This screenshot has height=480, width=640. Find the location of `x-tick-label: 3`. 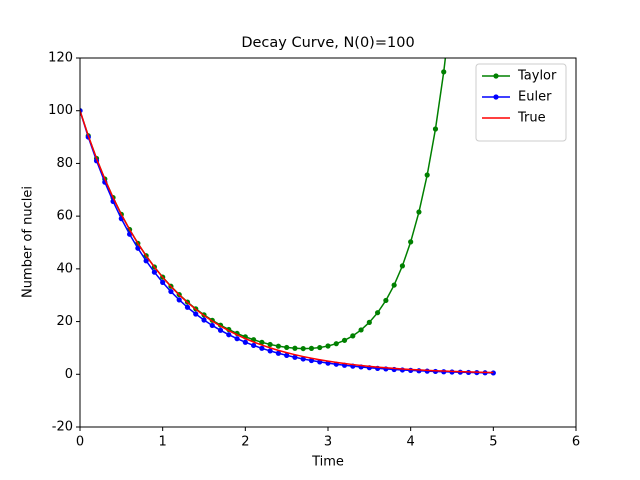

x-tick-label: 3 is located at coordinates (328, 442).